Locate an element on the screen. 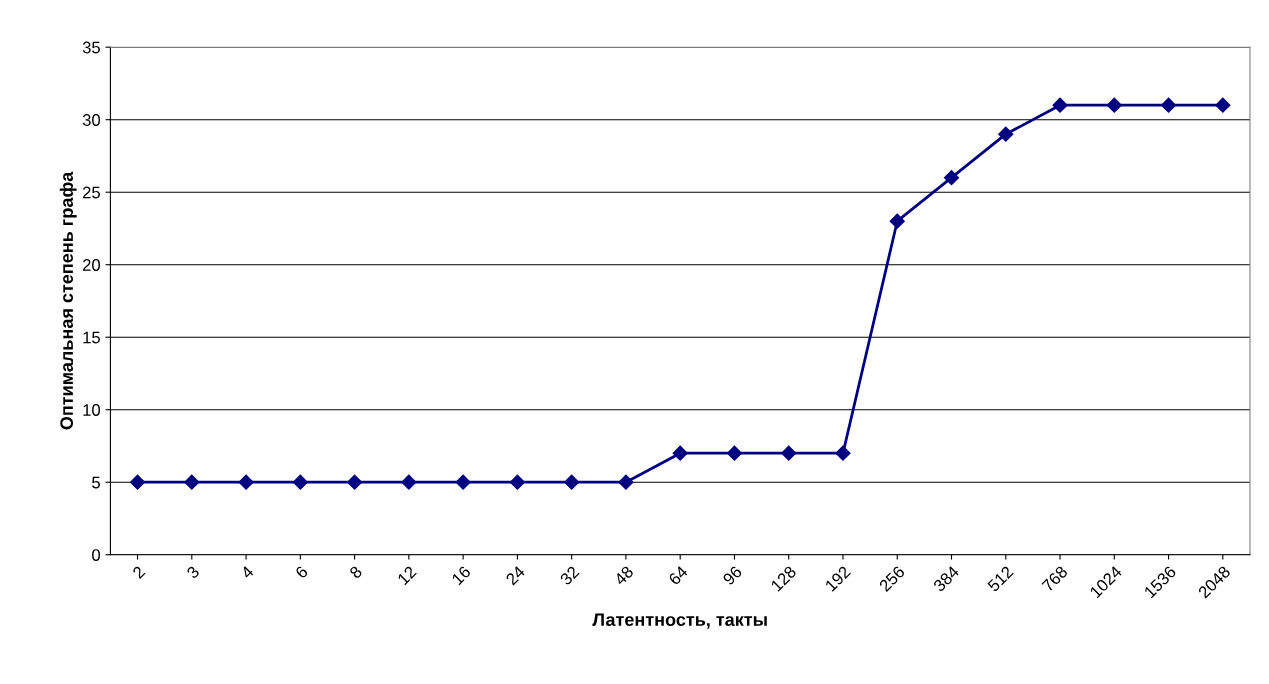 The width and height of the screenshot is (1269, 684). x-tick-label: 48 is located at coordinates (624, 575).